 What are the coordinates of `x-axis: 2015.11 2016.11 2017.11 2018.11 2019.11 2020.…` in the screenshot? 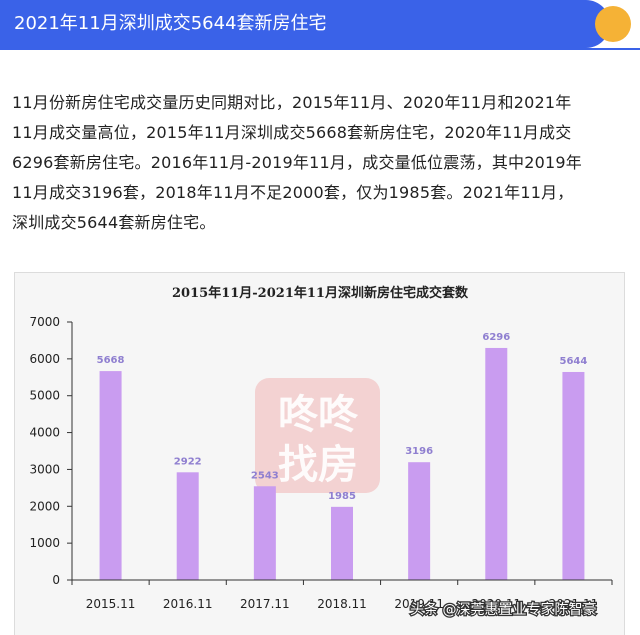 It's located at (342, 595).